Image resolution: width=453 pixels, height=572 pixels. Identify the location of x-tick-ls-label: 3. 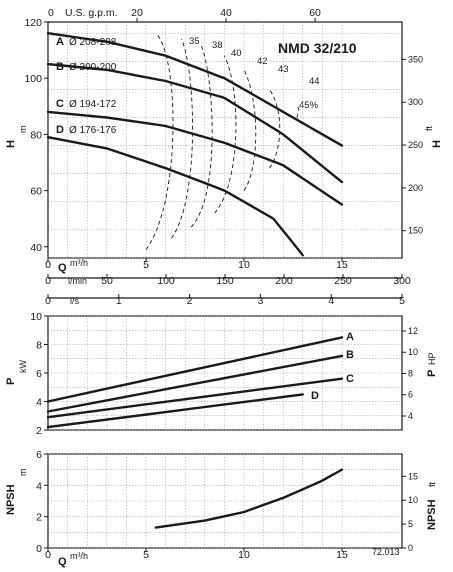
(260, 301).